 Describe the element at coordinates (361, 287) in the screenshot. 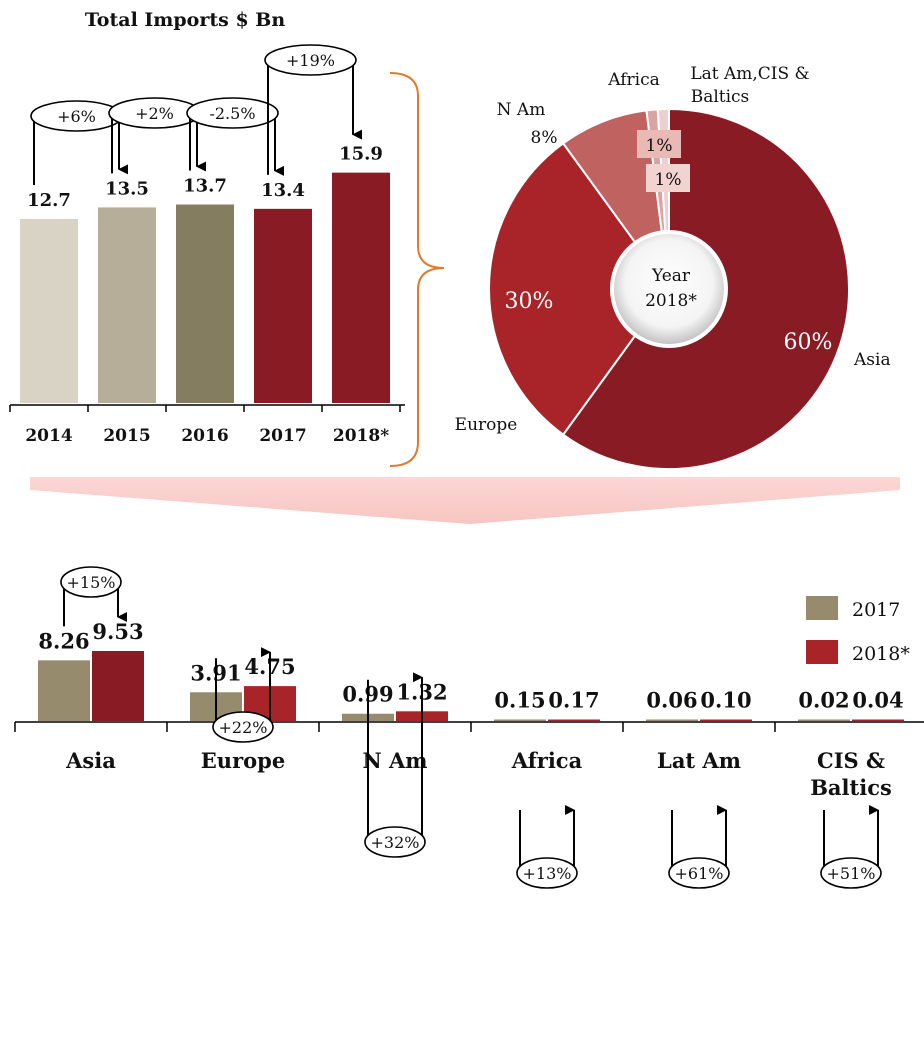

I see `bar-2018*` at that location.